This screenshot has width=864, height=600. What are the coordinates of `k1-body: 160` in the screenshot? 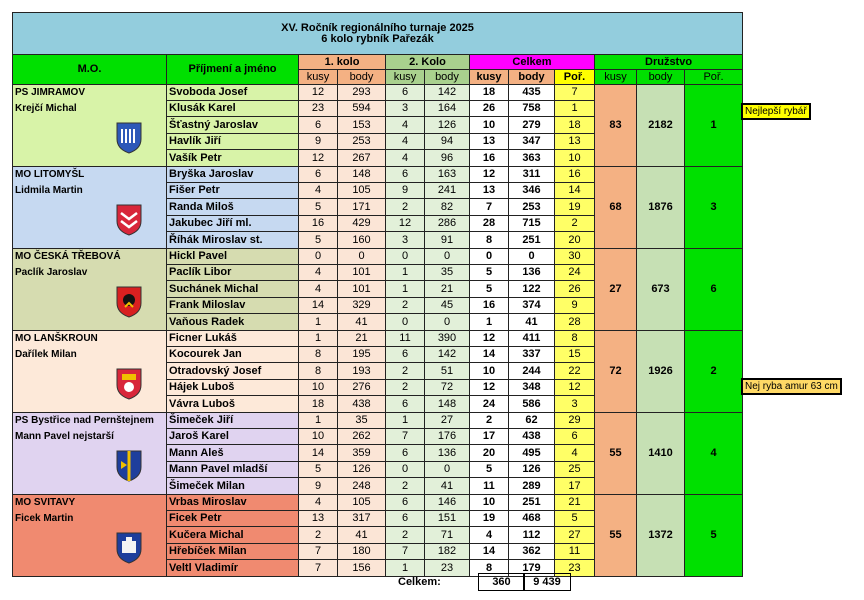 It's located at (361, 240).